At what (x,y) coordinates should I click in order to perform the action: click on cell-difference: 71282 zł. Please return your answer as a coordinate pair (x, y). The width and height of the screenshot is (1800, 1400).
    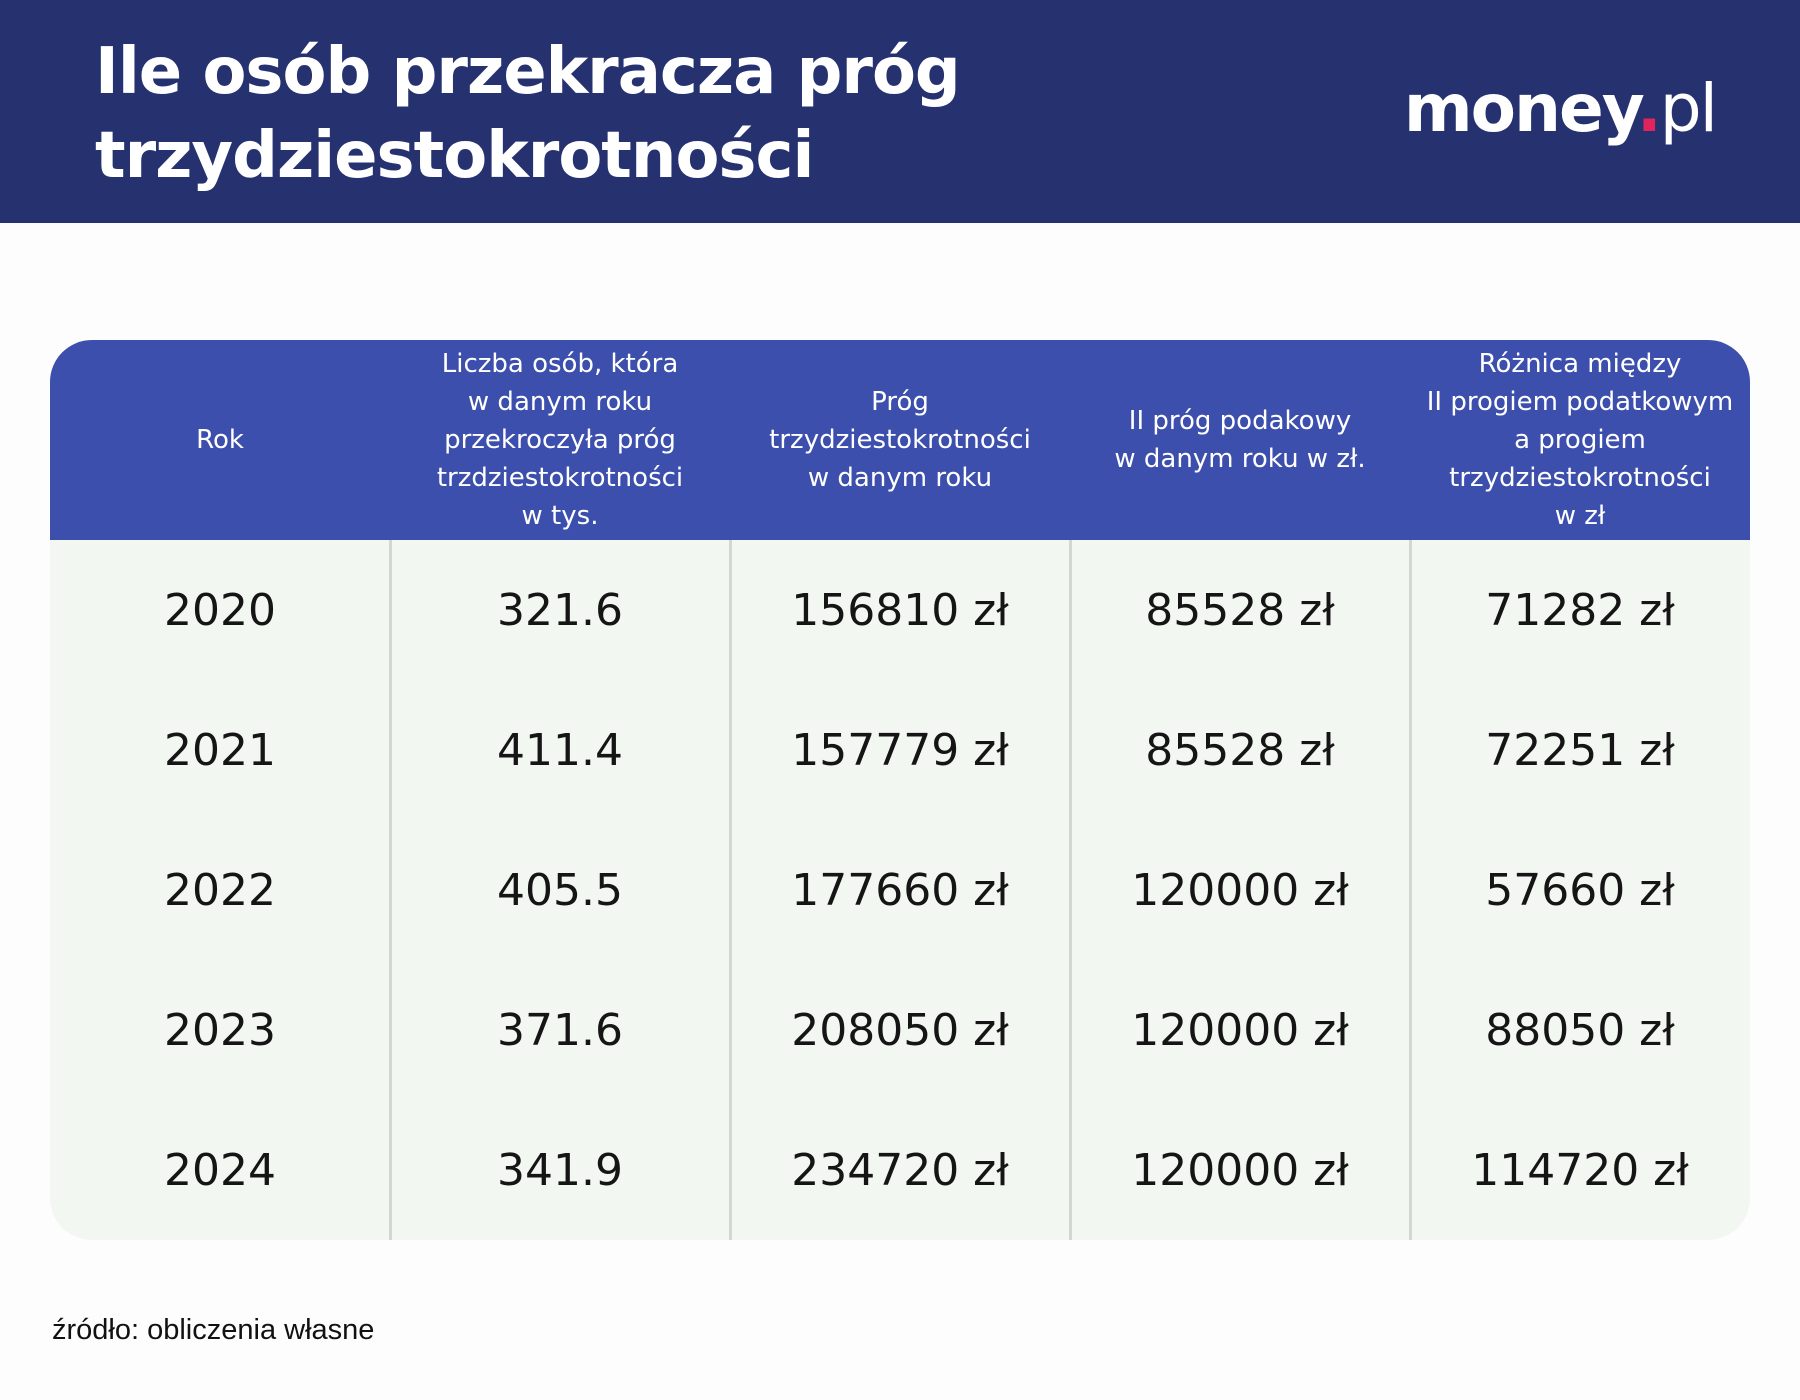
    Looking at the image, I should click on (1580, 610).